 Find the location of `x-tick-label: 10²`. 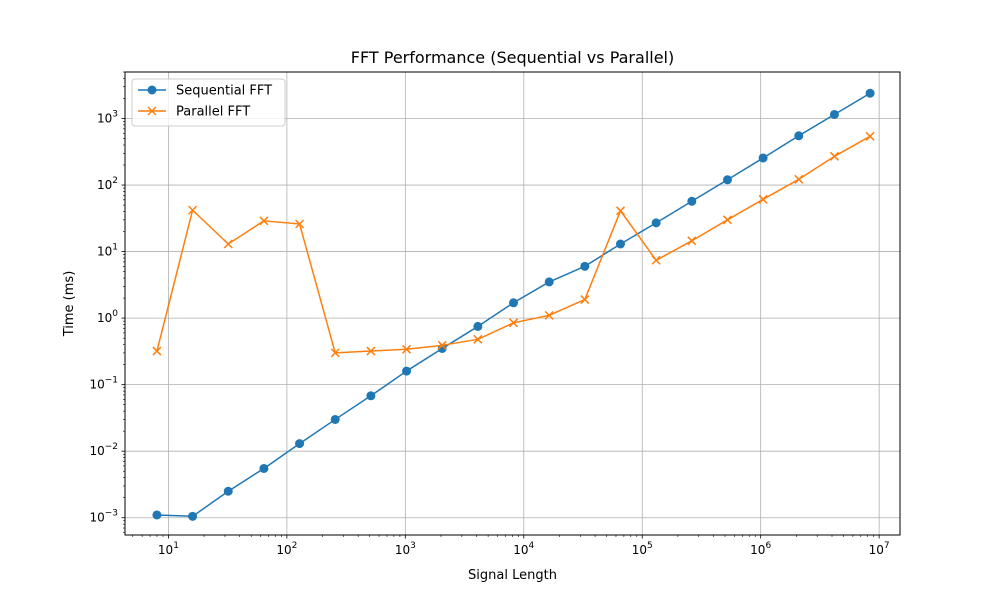

x-tick-label: 10² is located at coordinates (286, 549).